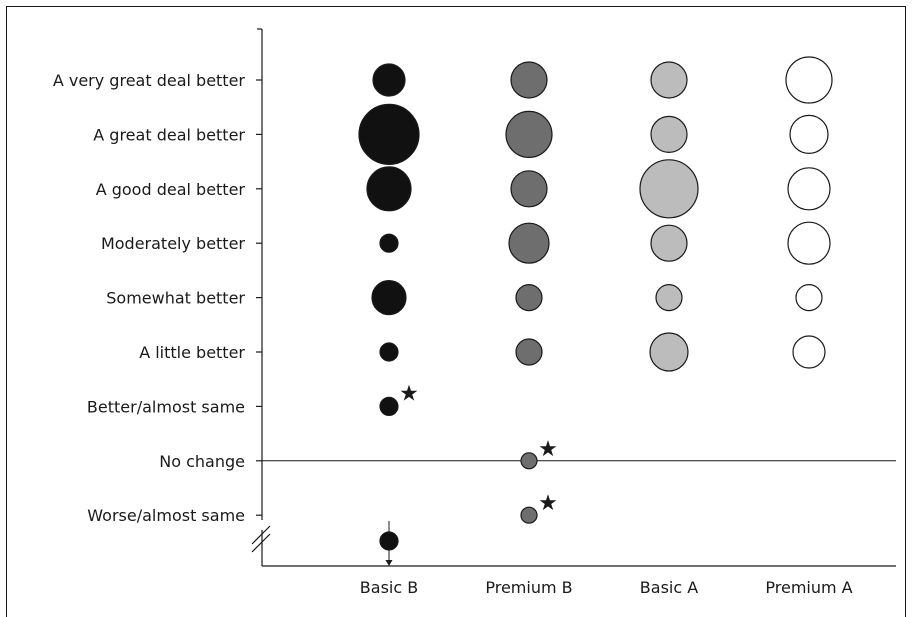 The height and width of the screenshot is (617, 912). I want to click on bubble-premium-b-no-change, so click(529, 461).